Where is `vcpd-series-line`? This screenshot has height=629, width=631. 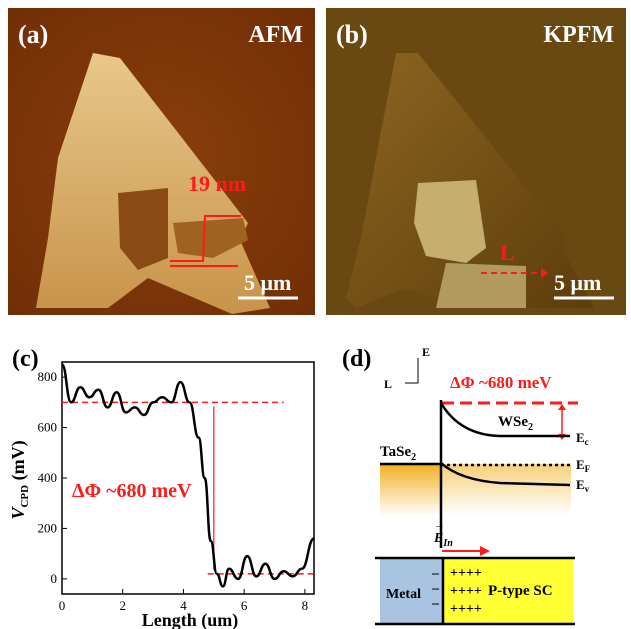 vcpd-series-line is located at coordinates (188, 476).